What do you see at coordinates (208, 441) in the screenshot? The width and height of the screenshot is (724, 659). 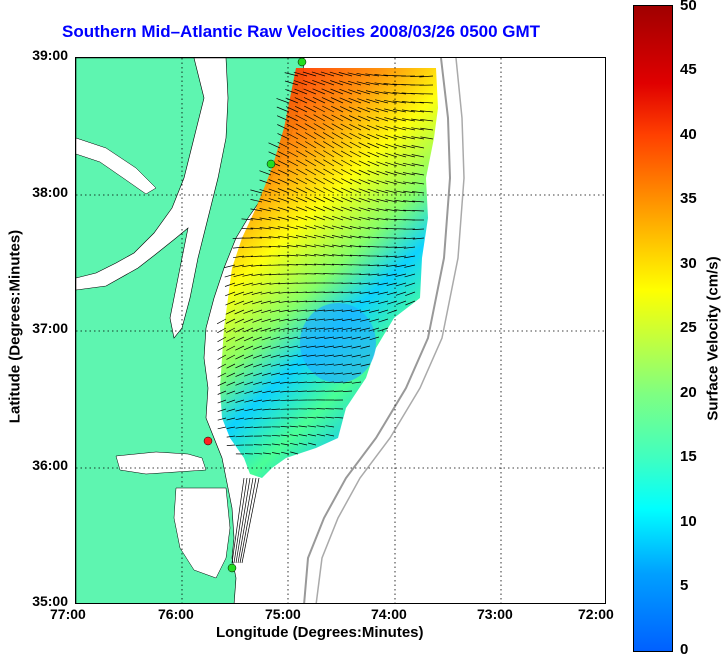 I see `station-marker` at bounding box center [208, 441].